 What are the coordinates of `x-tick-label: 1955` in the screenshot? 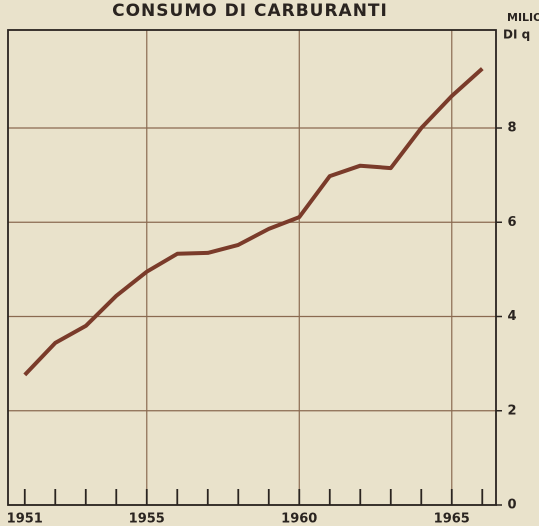 It's located at (147, 519).